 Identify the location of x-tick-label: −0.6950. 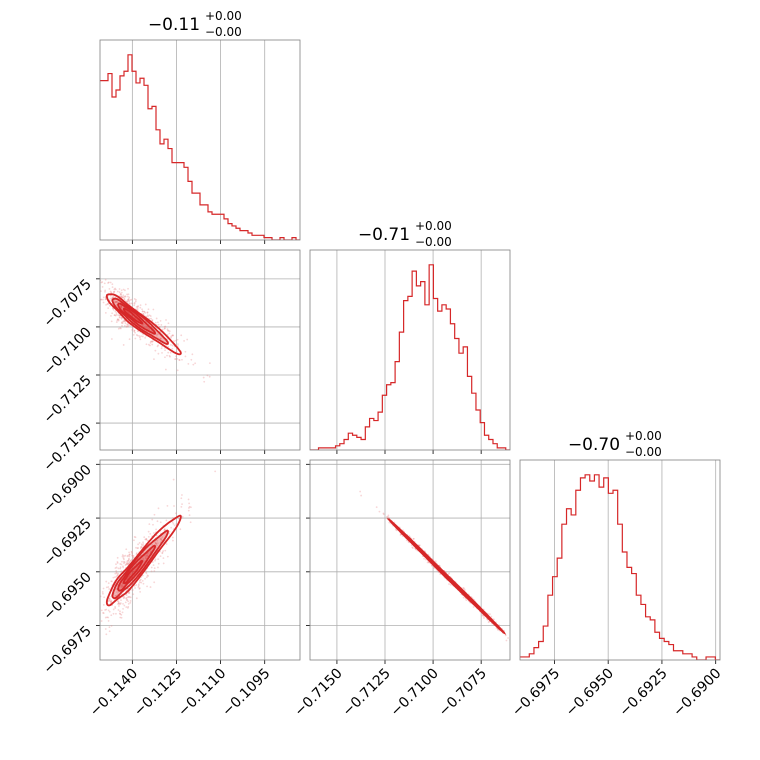
(590, 693).